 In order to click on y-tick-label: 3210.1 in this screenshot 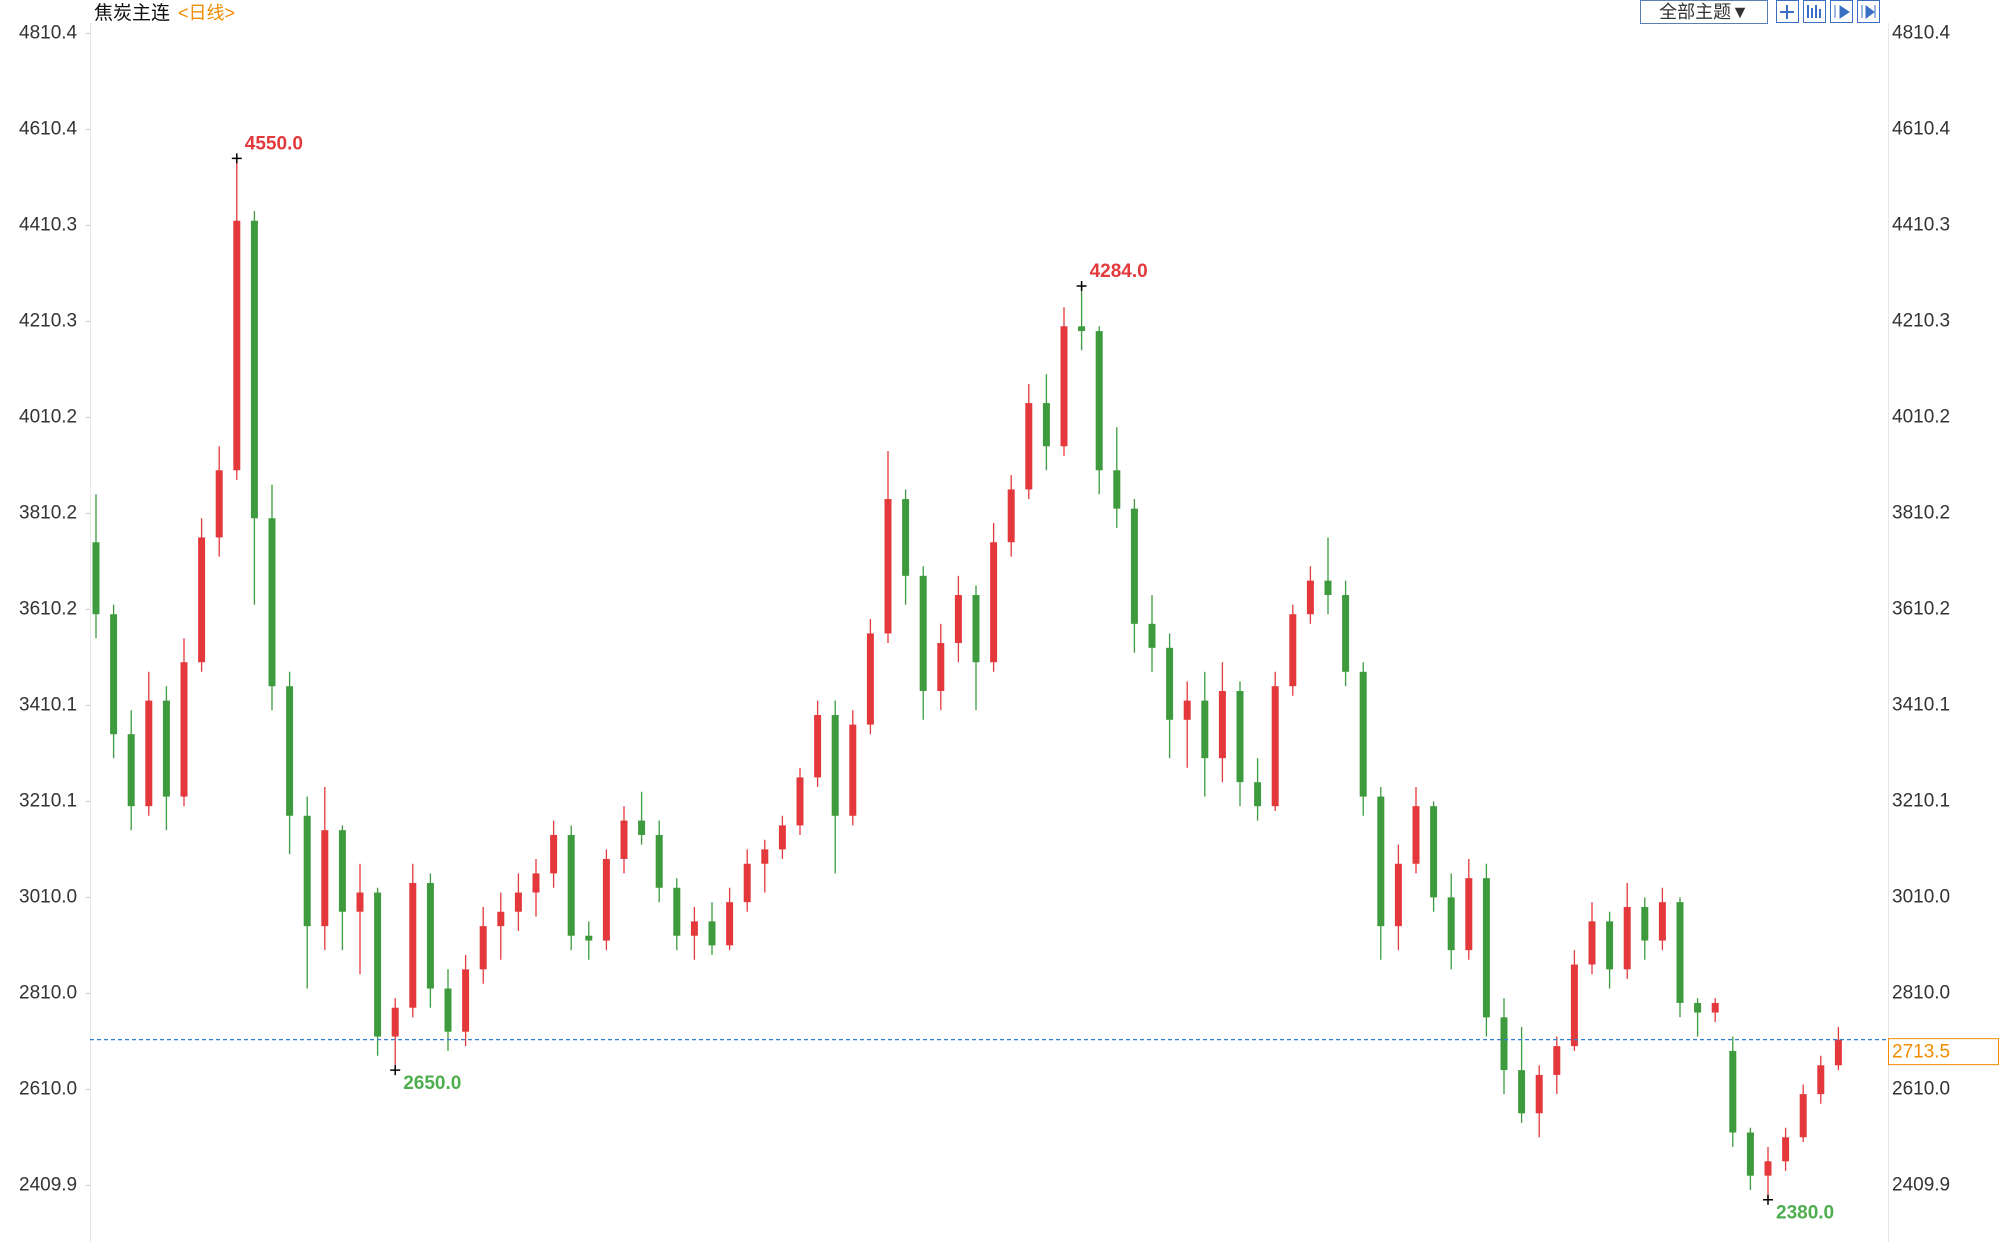, I will do `click(48, 800)`.